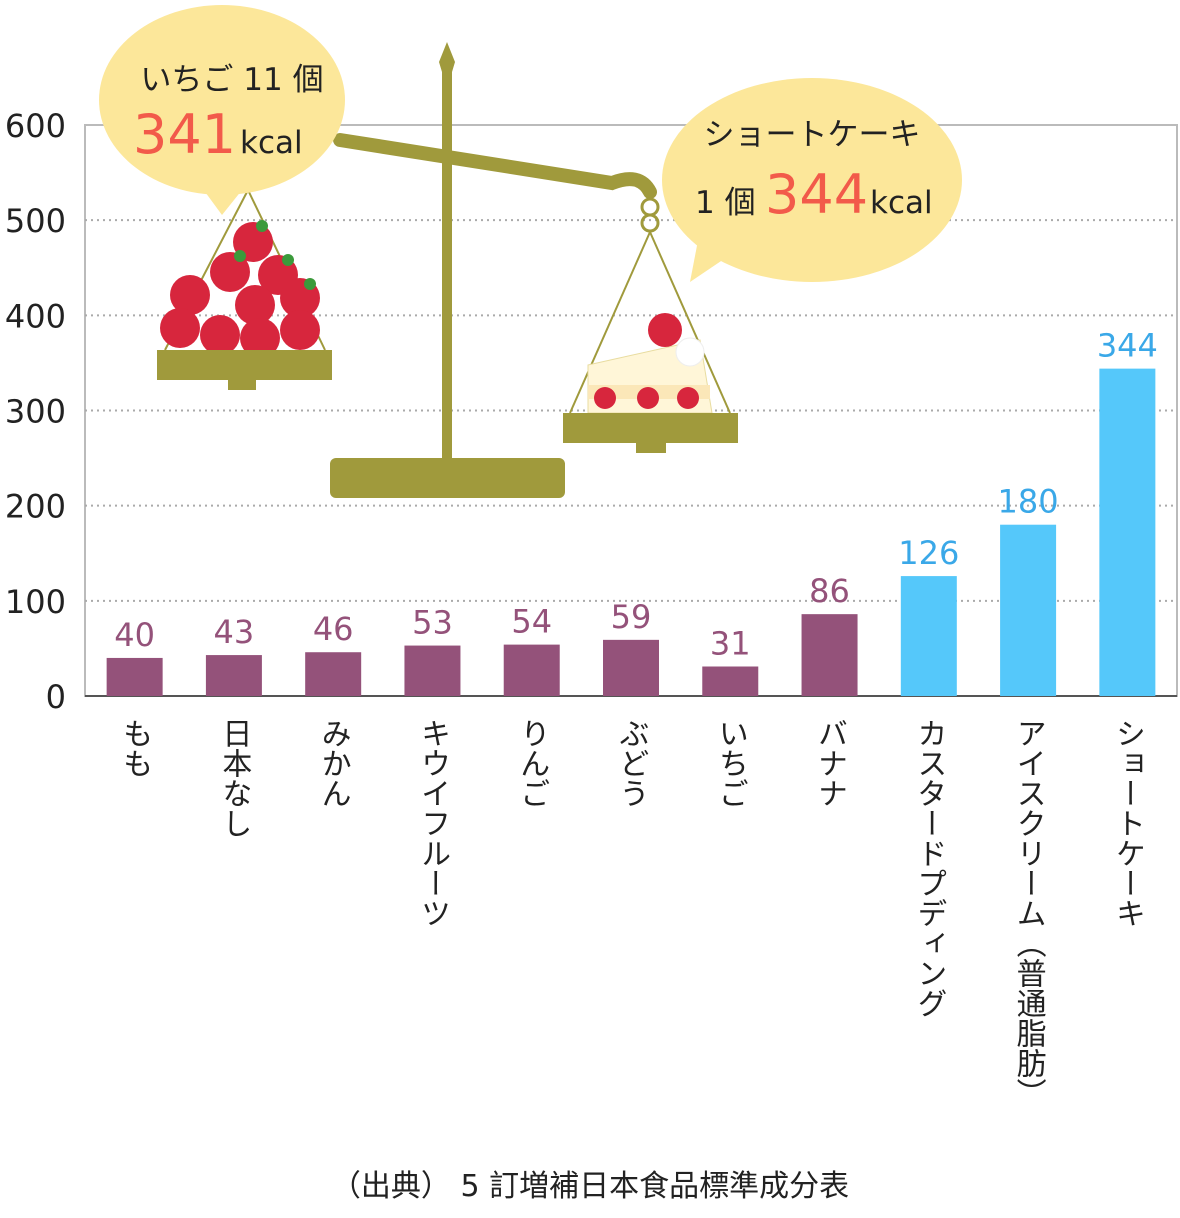 The image size is (1180, 1218). I want to click on annotation-value: 344, so click(816, 194).